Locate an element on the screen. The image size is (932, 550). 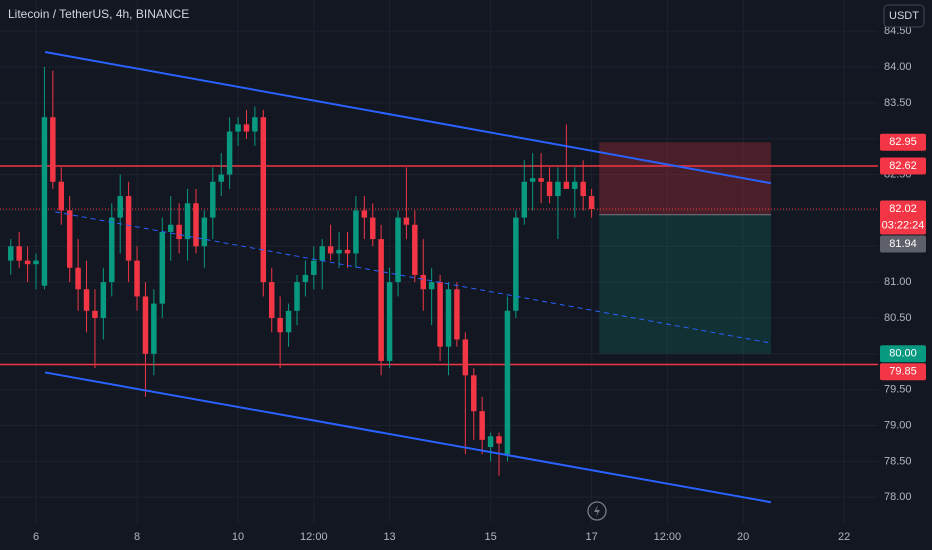
replay-icon-bolt is located at coordinates (597, 511).